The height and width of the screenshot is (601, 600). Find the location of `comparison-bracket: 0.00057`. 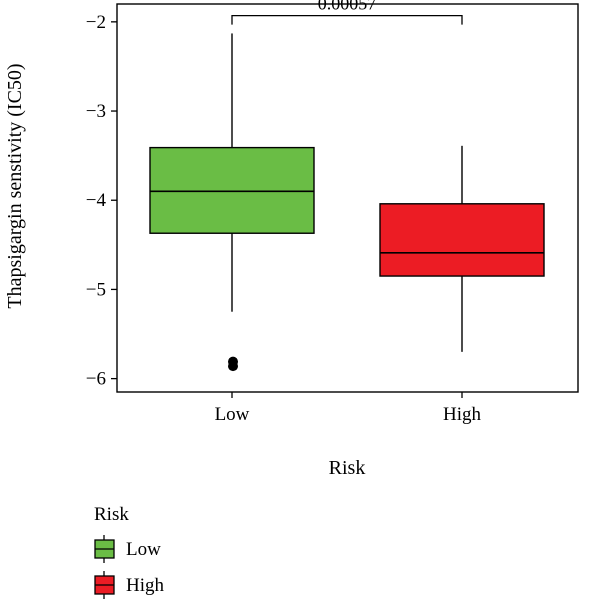

comparison-bracket: 0.00057 is located at coordinates (347, 12).